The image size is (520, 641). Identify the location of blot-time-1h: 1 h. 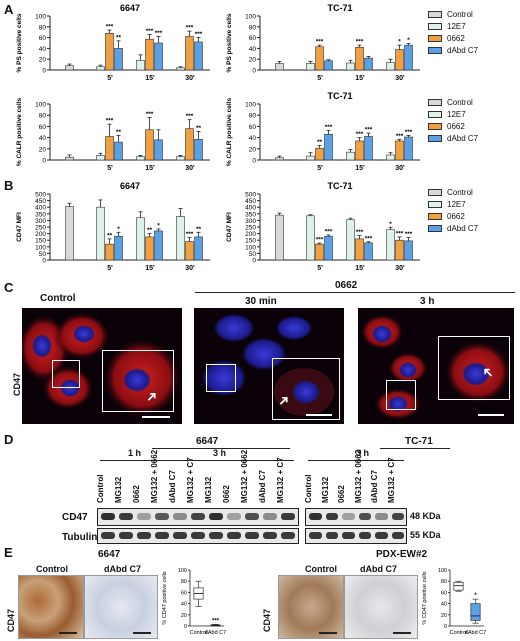
(135, 453).